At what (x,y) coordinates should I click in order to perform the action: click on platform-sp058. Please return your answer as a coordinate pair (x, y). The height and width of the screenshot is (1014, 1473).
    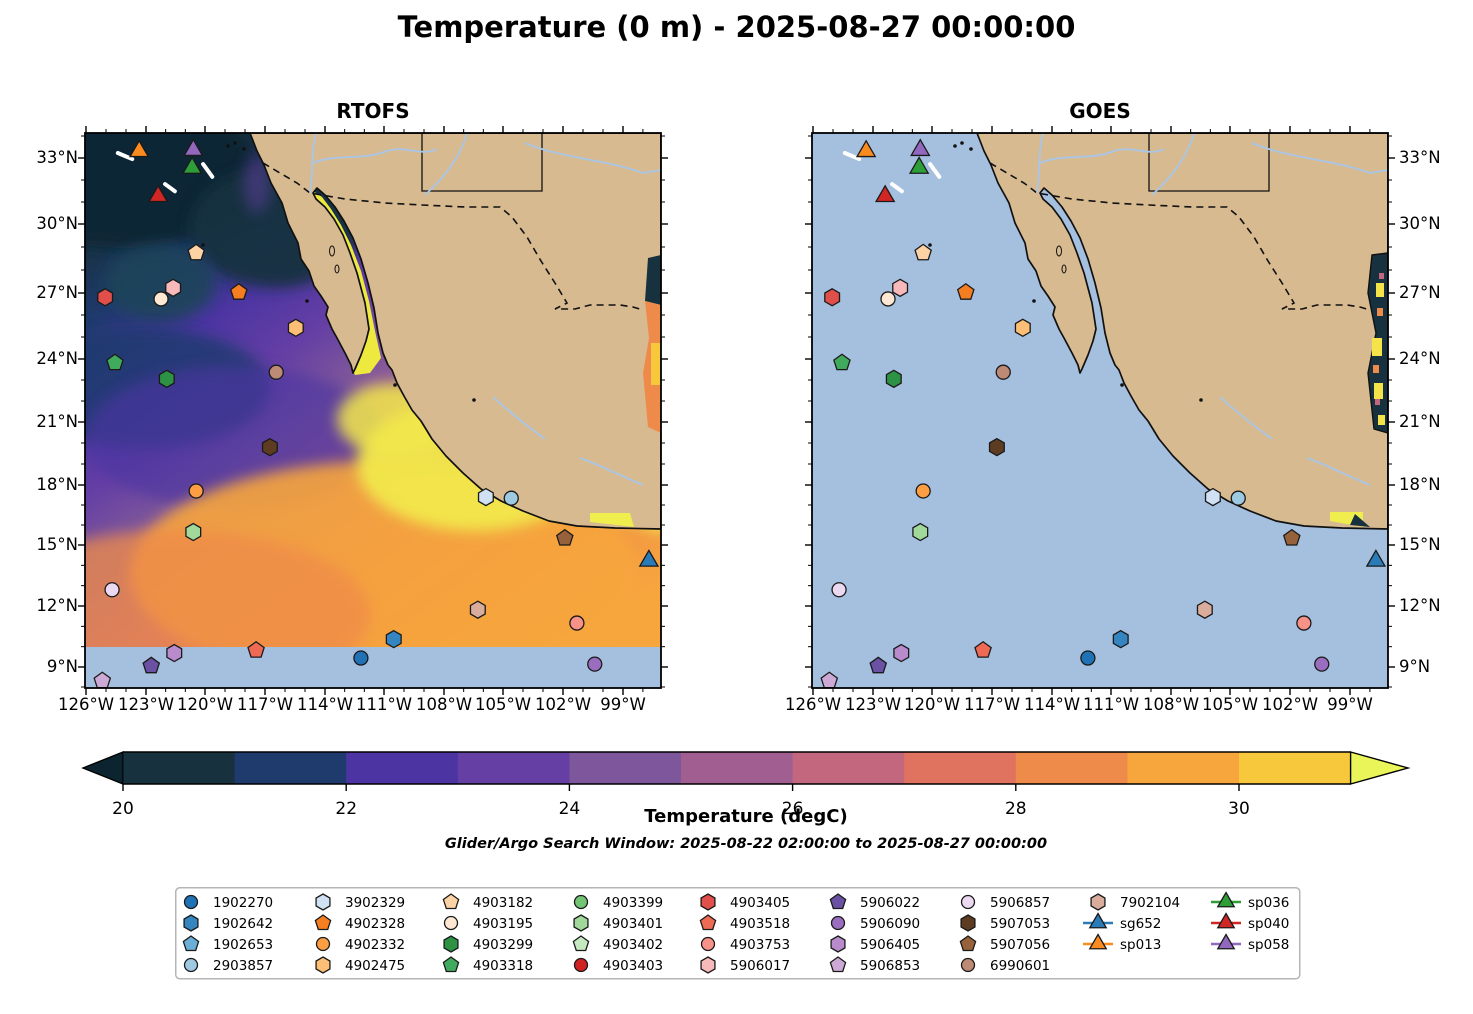
    Looking at the image, I should click on (920, 147).